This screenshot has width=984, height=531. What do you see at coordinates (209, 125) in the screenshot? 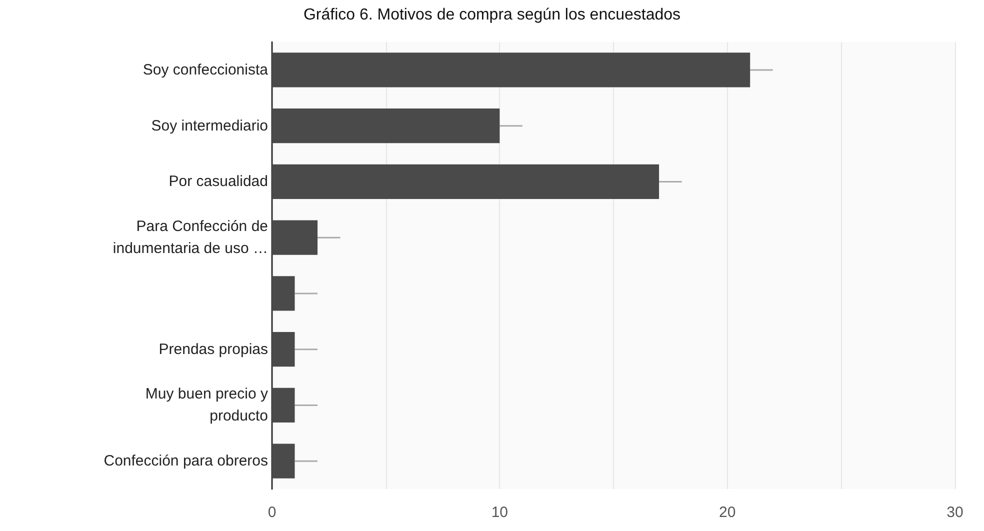
I see `y-tick-label: Soy intermediario` at bounding box center [209, 125].